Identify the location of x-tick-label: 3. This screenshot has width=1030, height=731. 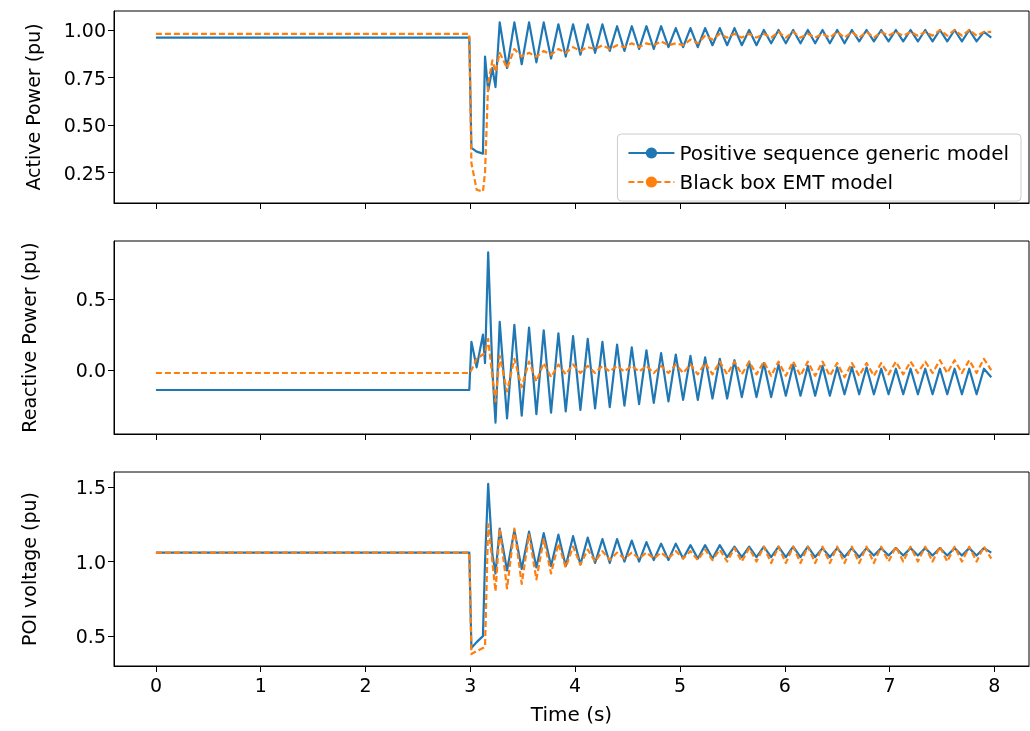
(470, 684).